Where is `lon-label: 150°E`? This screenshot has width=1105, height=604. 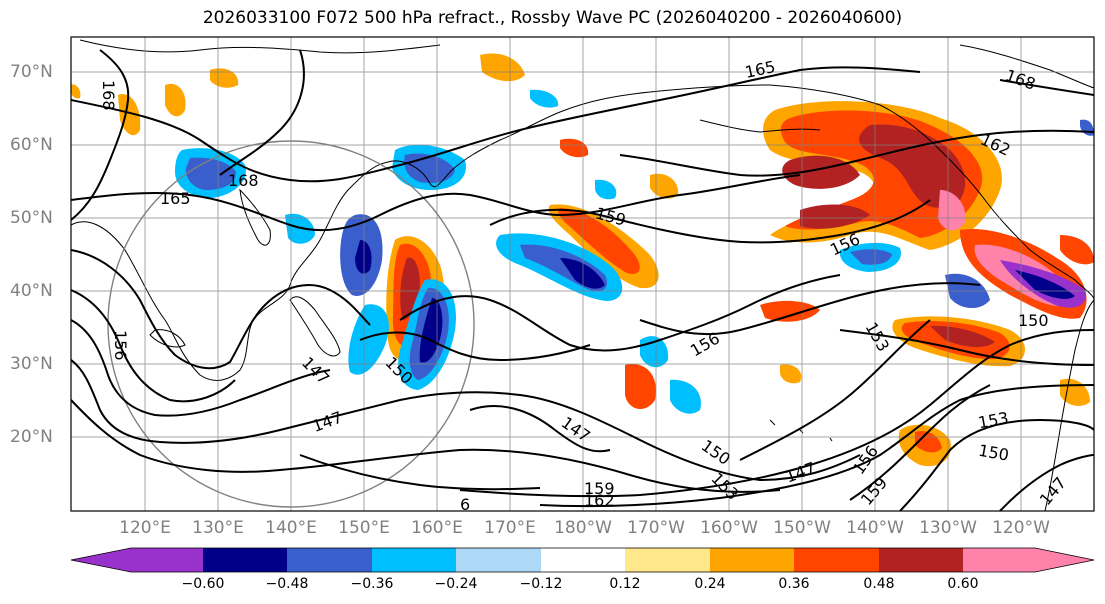 lon-label: 150°E is located at coordinates (364, 528).